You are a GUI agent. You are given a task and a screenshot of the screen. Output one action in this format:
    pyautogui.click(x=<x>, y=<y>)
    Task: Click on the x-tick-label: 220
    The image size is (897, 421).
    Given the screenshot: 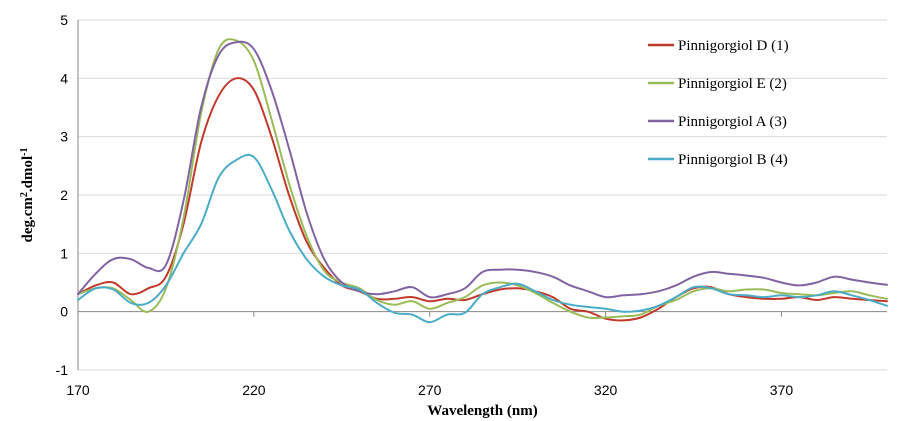 What is the action you would take?
    pyautogui.click(x=254, y=390)
    